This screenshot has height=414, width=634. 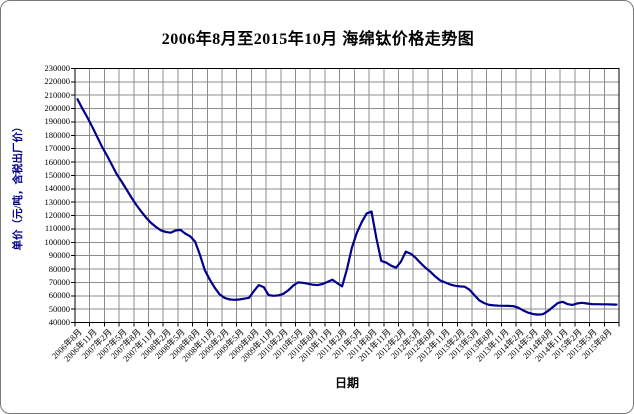 What do you see at coordinates (57, 148) in the screenshot?
I see `y-tick-label: 170000` at bounding box center [57, 148].